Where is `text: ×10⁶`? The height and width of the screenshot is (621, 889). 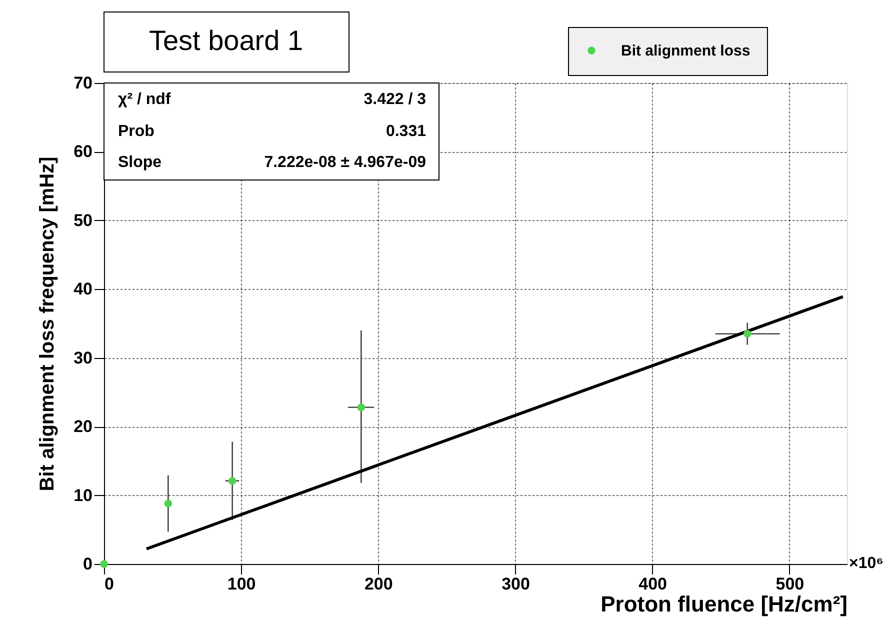 text: ×10⁶ is located at coordinates (866, 563).